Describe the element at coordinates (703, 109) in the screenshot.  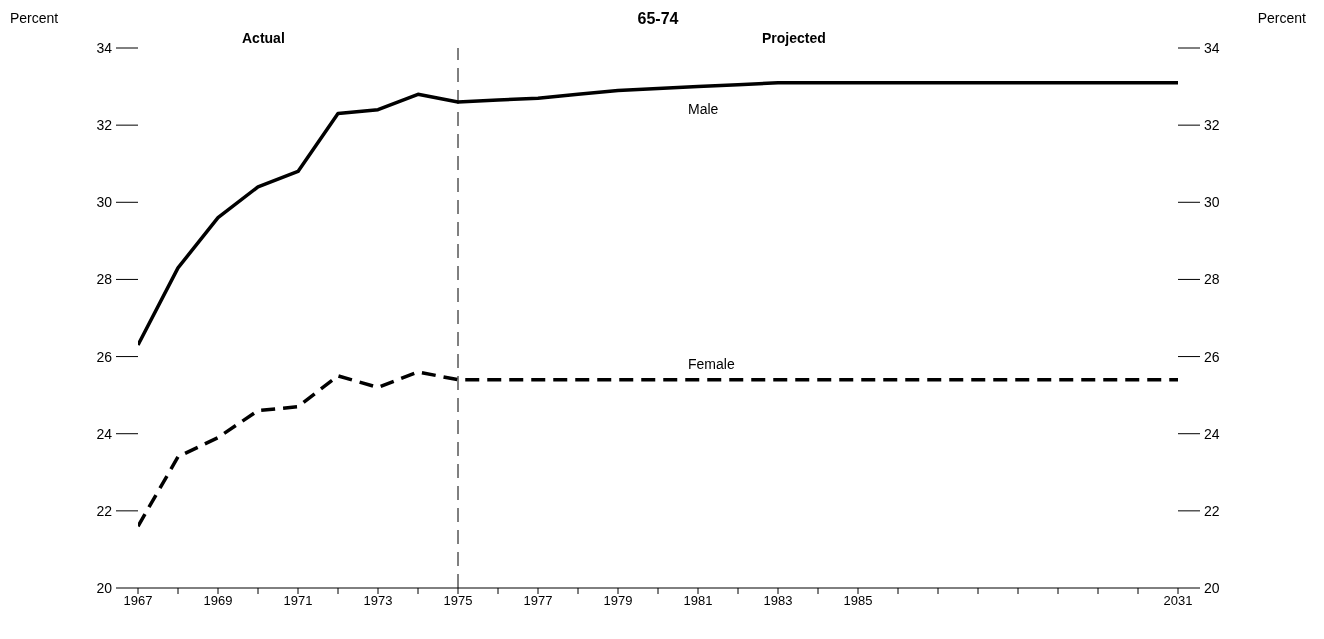
I see `series-label: Male` at that location.